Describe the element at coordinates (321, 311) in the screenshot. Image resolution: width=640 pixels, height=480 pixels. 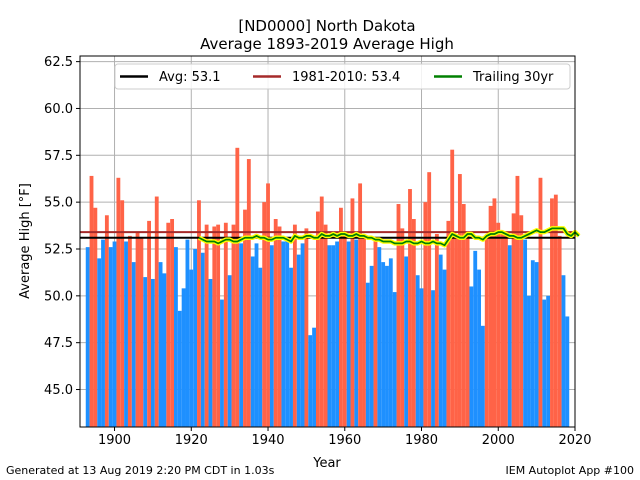
I see `bar-1954` at that location.